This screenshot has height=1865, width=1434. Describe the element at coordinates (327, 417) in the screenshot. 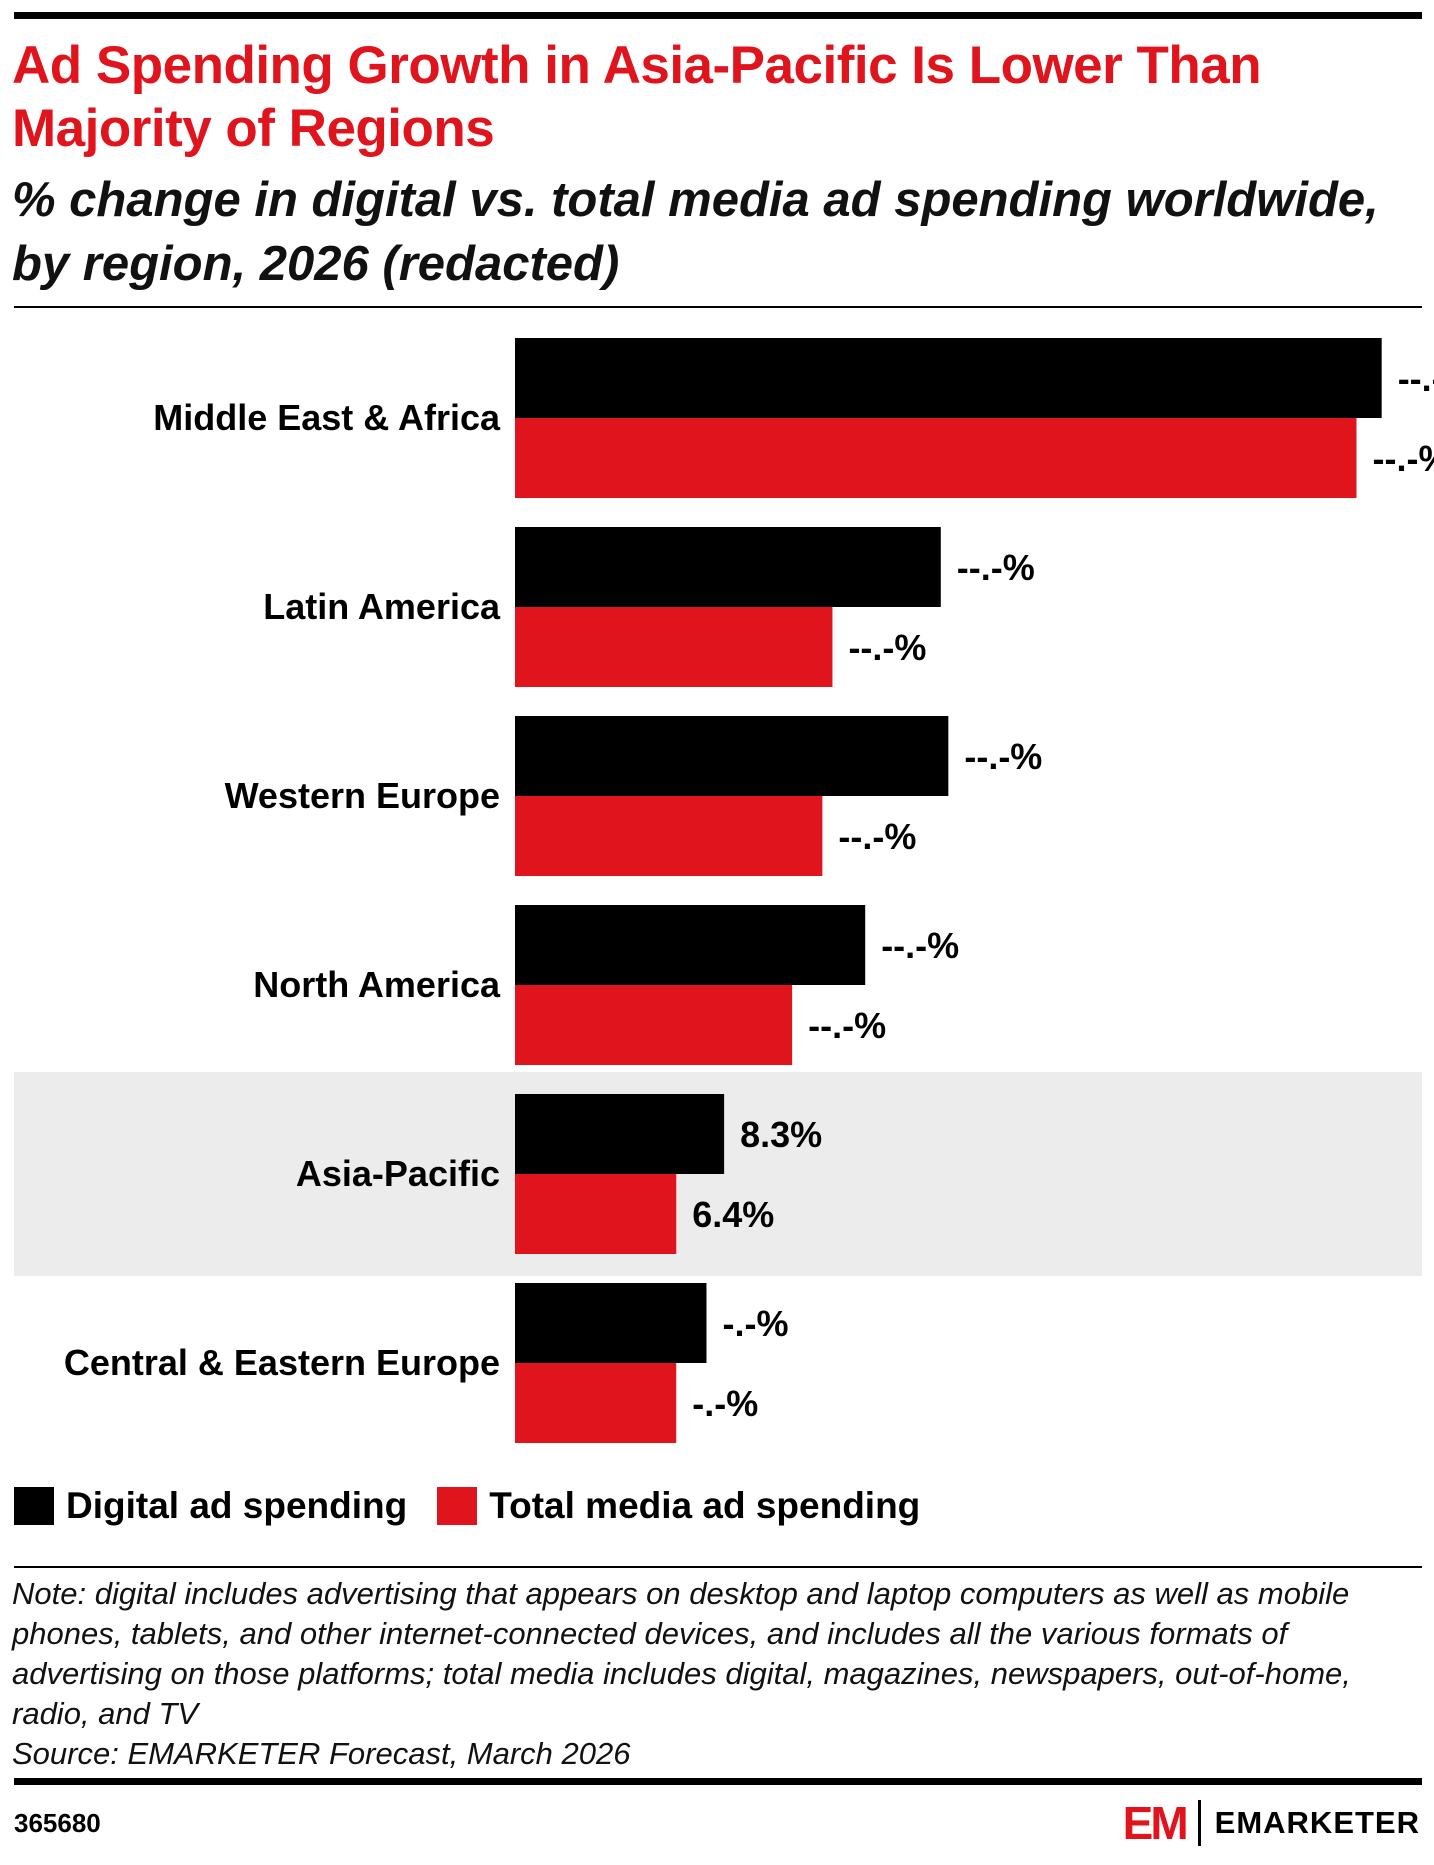

I see `category-label: Middle East & Africa` at that location.